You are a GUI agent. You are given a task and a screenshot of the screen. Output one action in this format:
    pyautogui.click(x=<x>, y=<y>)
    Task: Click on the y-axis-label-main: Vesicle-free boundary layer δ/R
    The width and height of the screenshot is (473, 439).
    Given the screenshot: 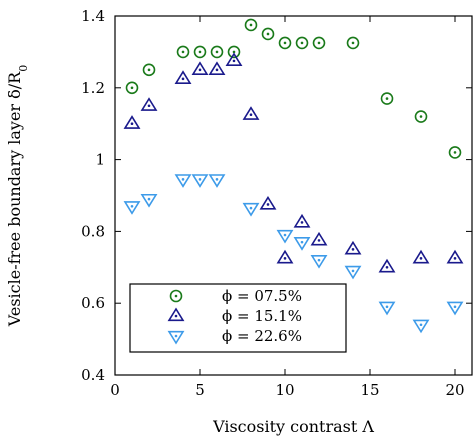 What is the action you would take?
    pyautogui.click(x=14, y=199)
    